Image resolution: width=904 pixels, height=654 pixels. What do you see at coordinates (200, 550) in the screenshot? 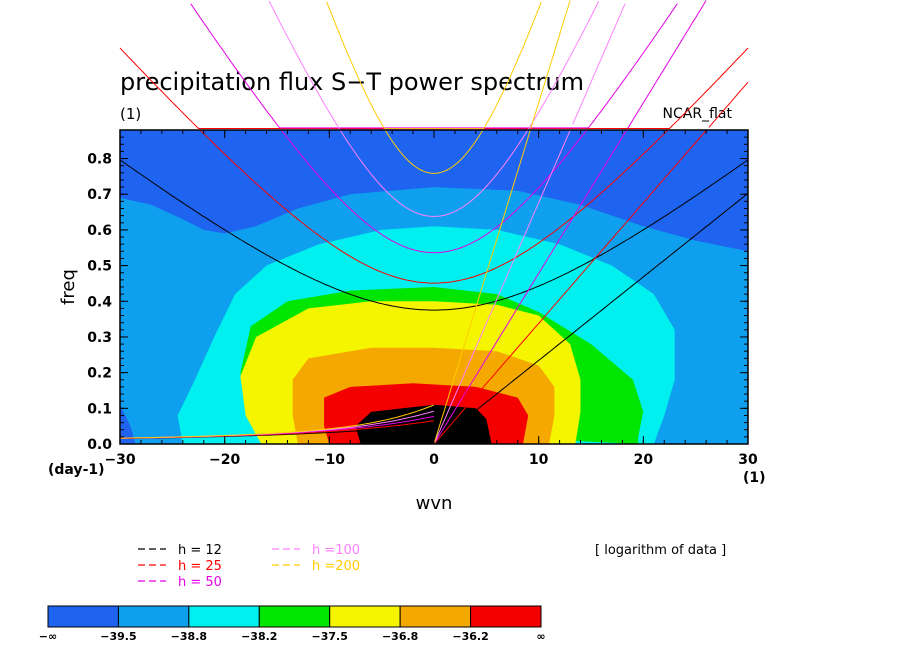
I see `legend-label: h = 12` at bounding box center [200, 550].